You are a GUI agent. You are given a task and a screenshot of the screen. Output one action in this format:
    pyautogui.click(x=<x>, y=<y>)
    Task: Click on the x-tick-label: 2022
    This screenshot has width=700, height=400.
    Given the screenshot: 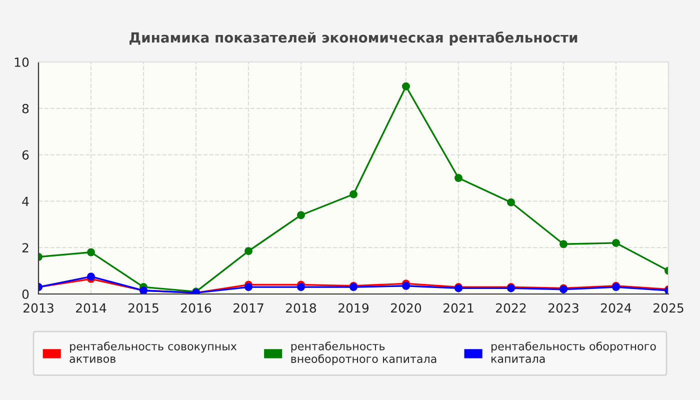 What is the action you would take?
    pyautogui.click(x=511, y=308)
    